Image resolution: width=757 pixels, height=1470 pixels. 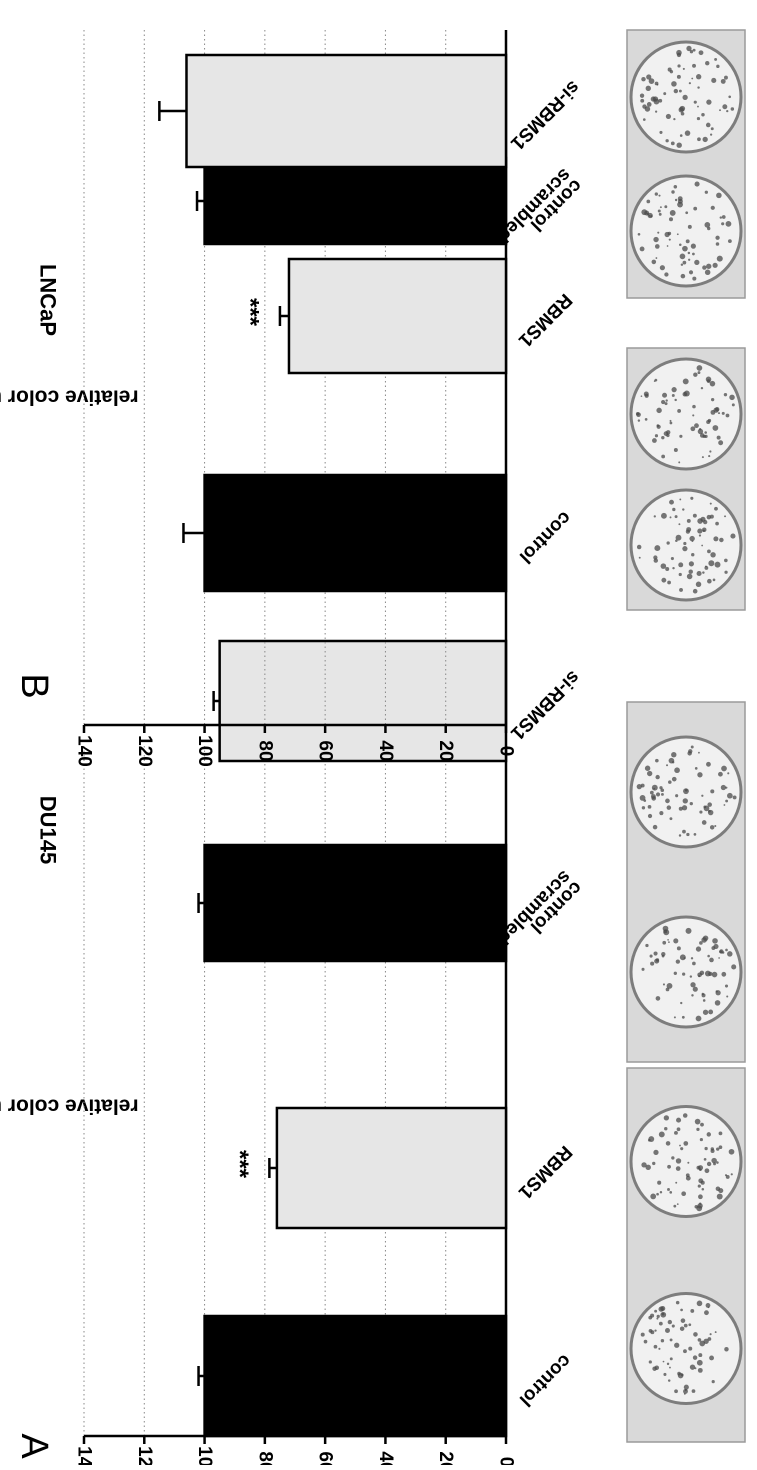 What do you see at coordinates (686, 479) in the screenshot?
I see `panel-b-colony-photo` at bounding box center [686, 479].